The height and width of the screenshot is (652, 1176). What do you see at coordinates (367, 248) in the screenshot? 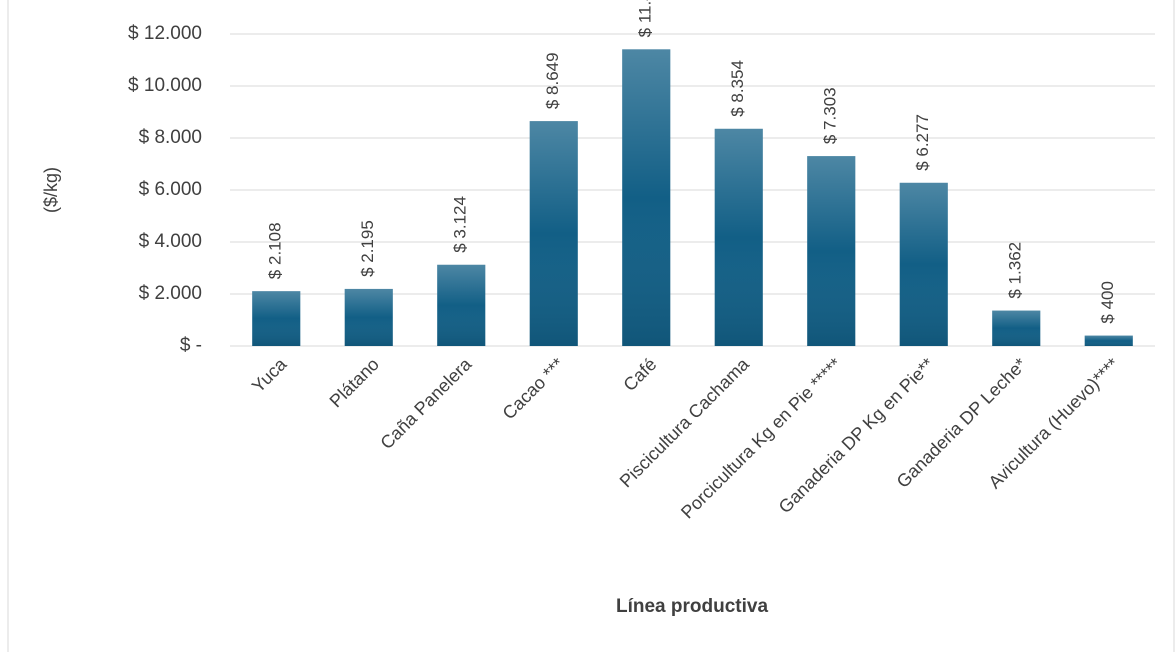
I see `data-label: $ 2.195` at bounding box center [367, 248].